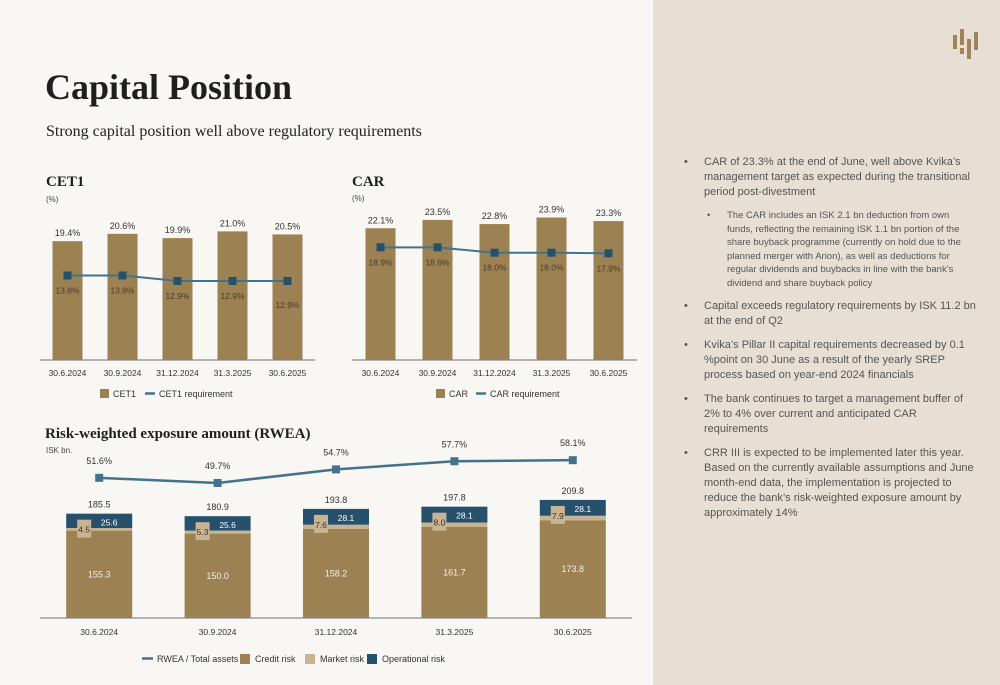 The height and width of the screenshot is (685, 1000). I want to click on cet1-unit-label: (%), so click(52, 199).